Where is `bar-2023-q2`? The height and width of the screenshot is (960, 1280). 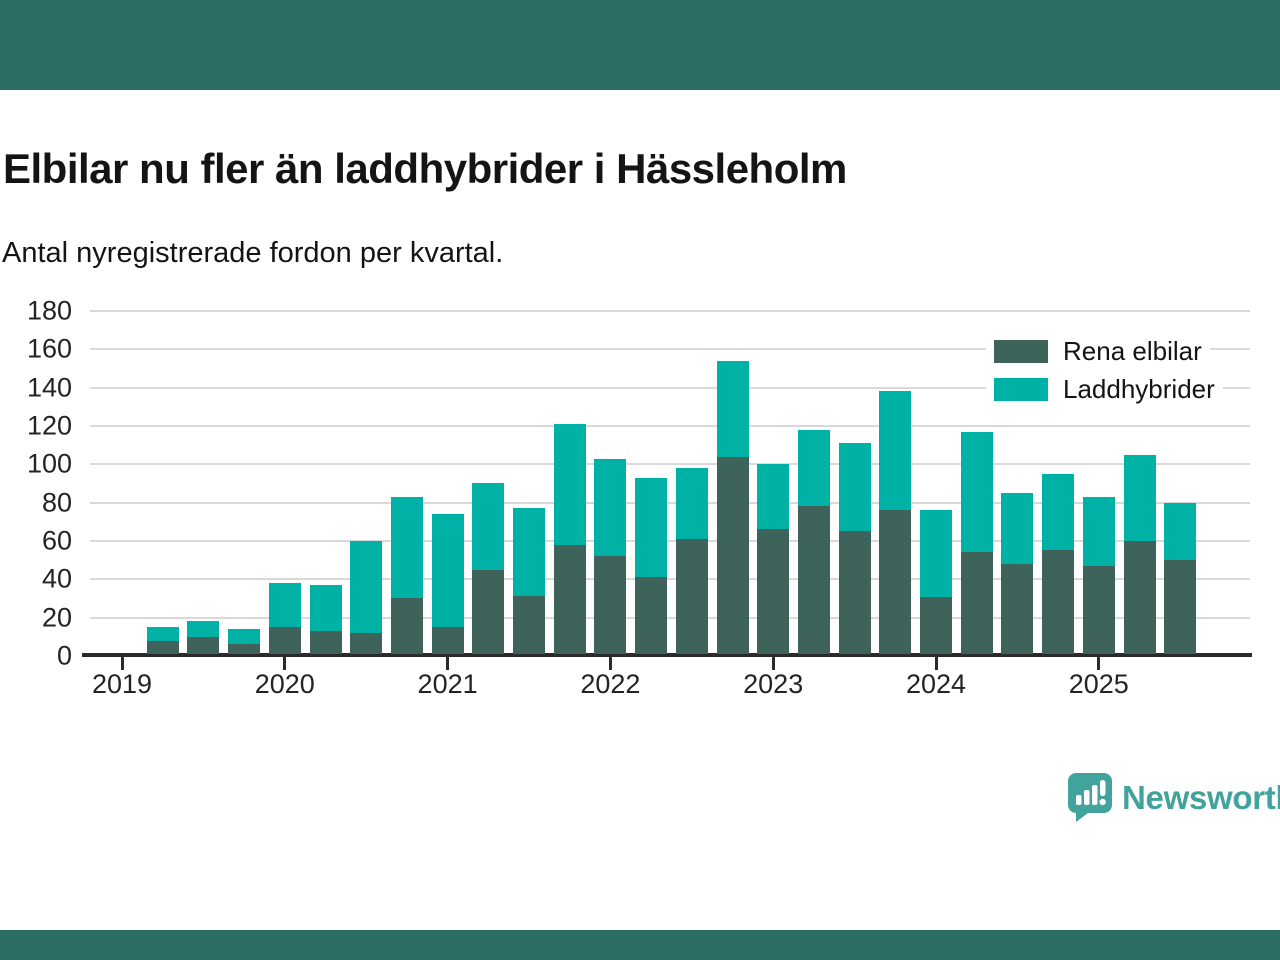
bar-2023-q2 is located at coordinates (813, 541).